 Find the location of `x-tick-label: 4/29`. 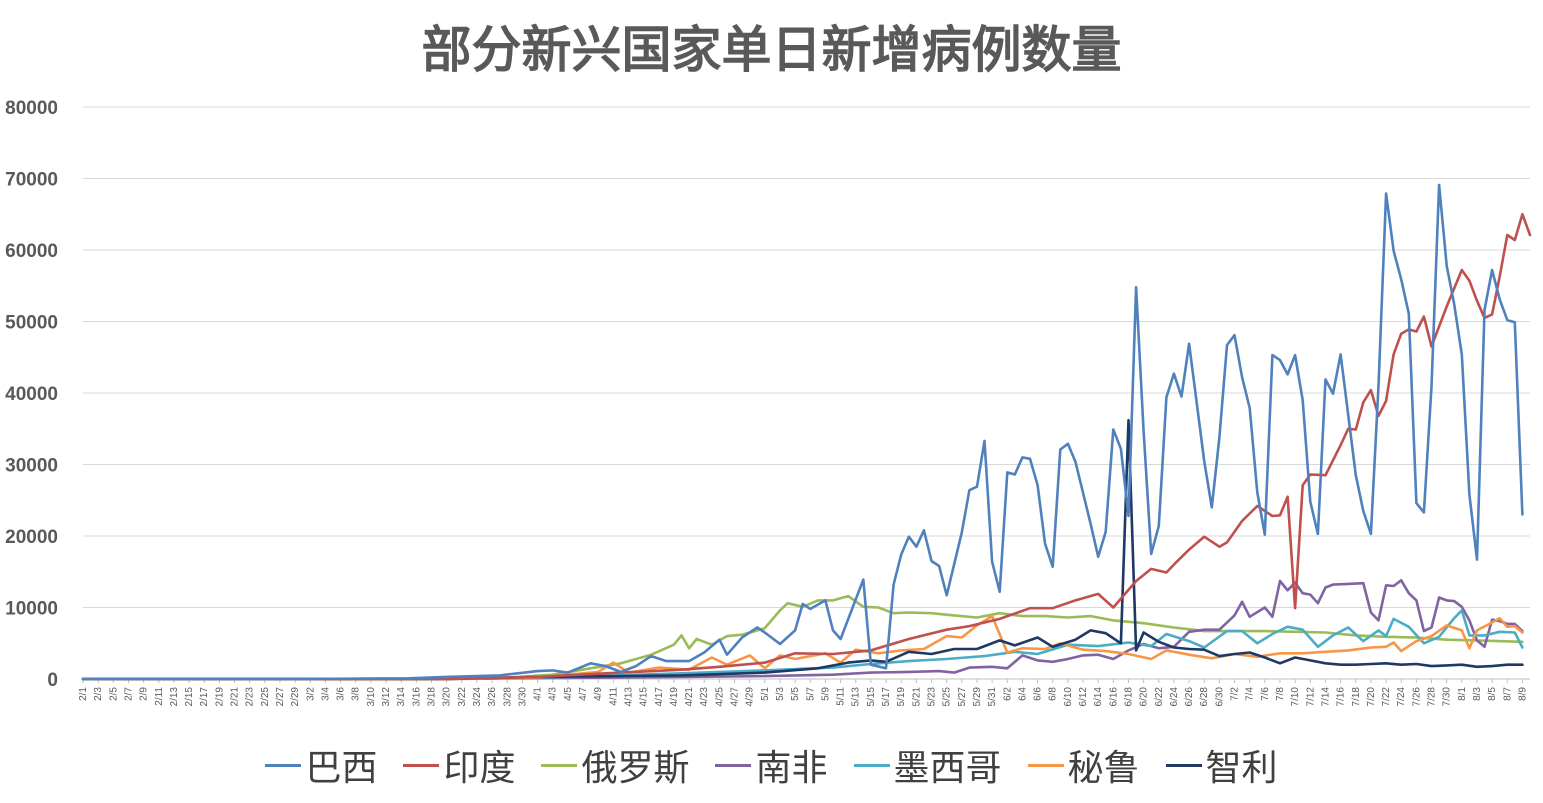

x-tick-label: 4/29 is located at coordinates (750, 697).